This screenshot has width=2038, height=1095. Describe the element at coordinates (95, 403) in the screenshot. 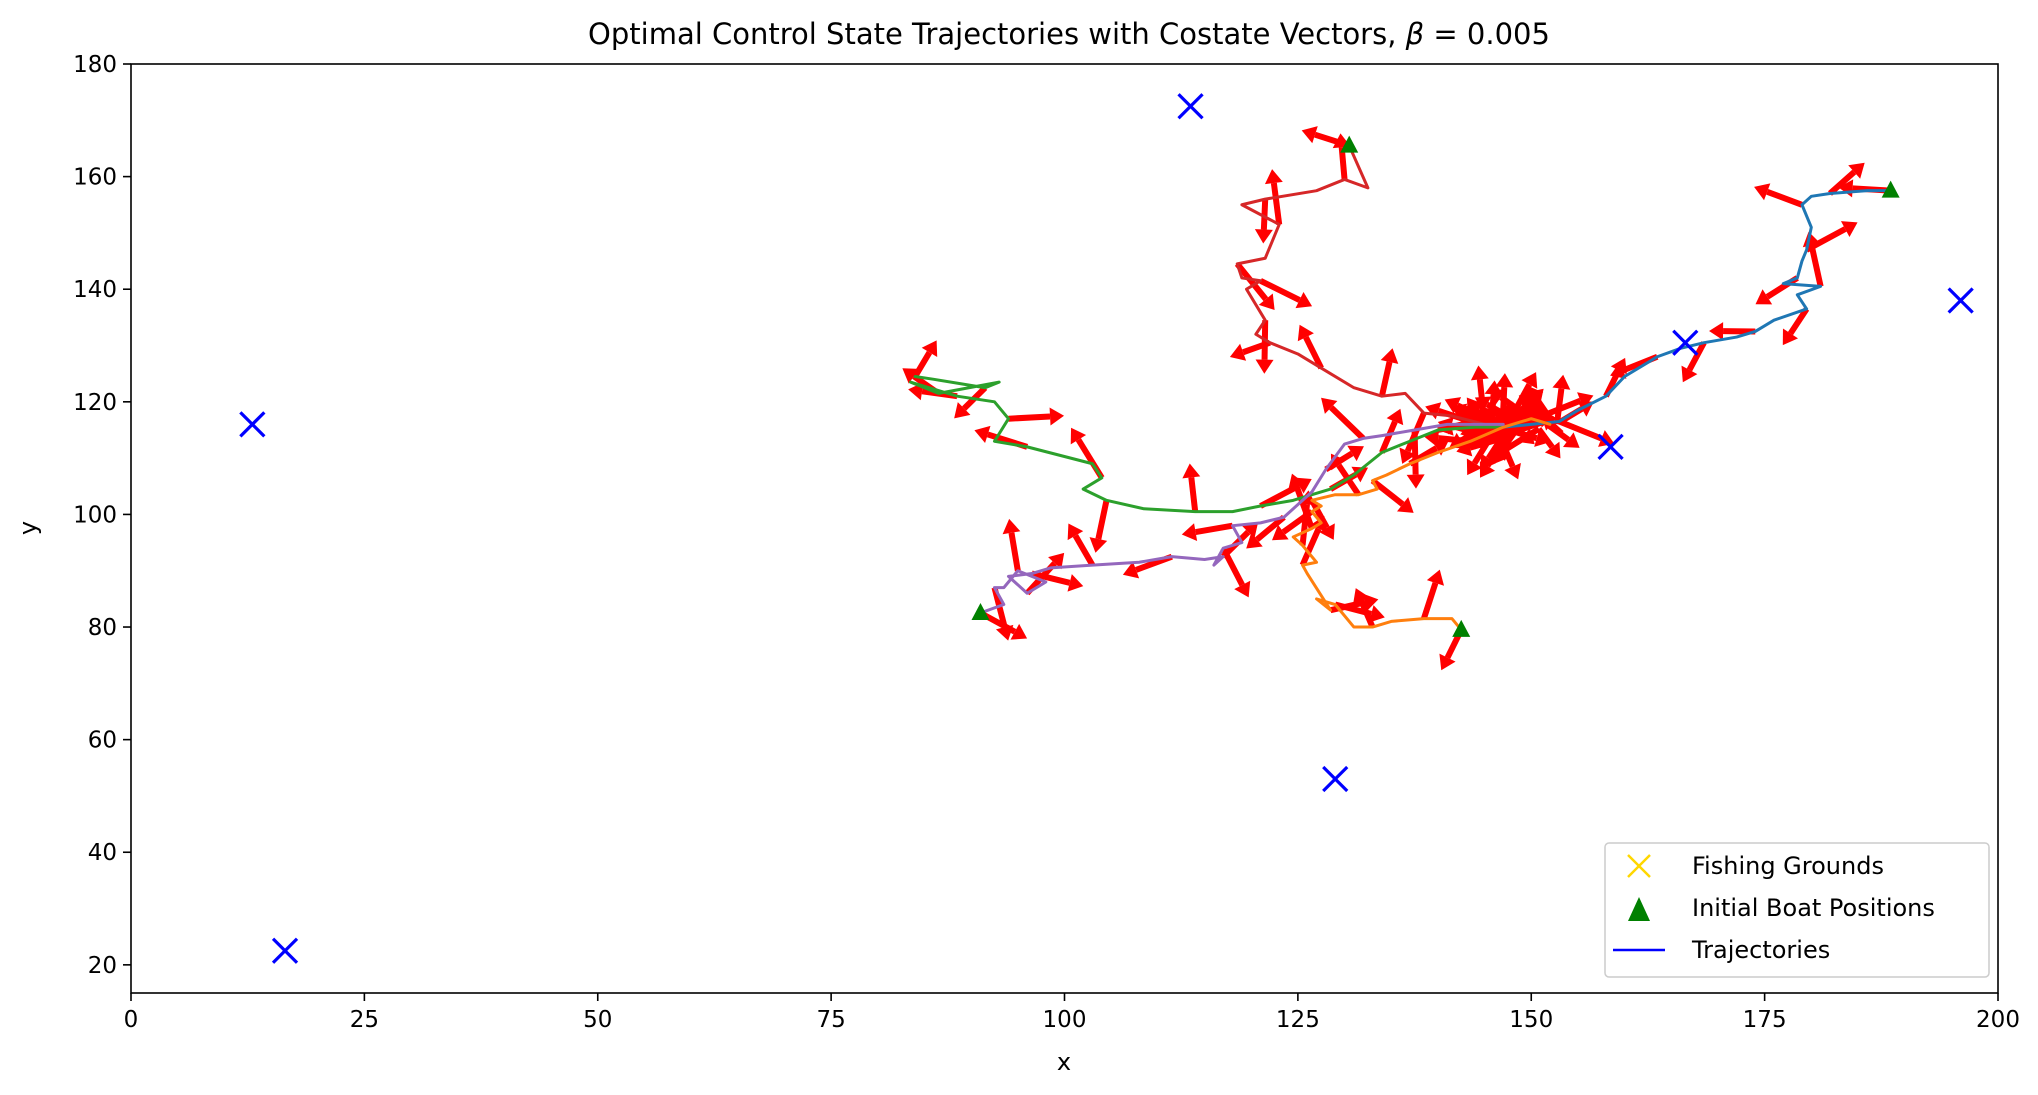

I see `y-tick-label: 120` at that location.